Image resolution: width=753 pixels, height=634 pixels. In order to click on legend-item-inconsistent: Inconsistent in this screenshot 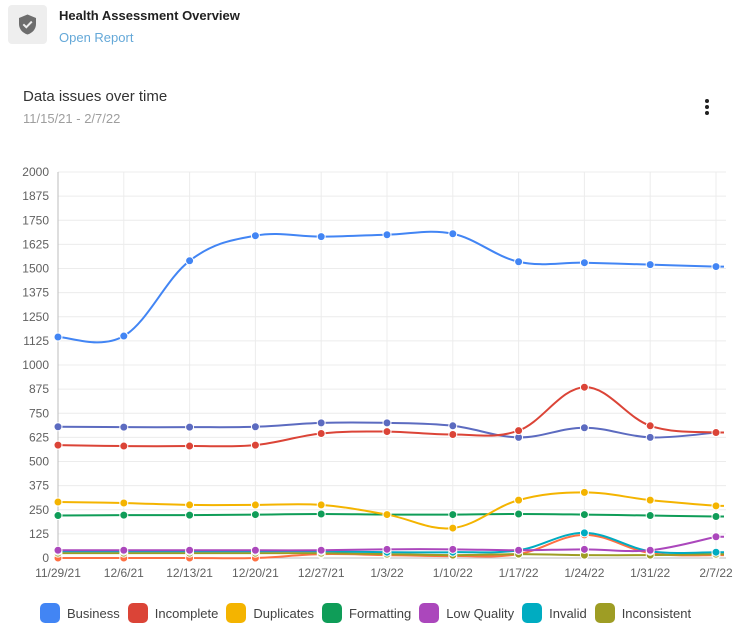, I will do `click(643, 613)`.